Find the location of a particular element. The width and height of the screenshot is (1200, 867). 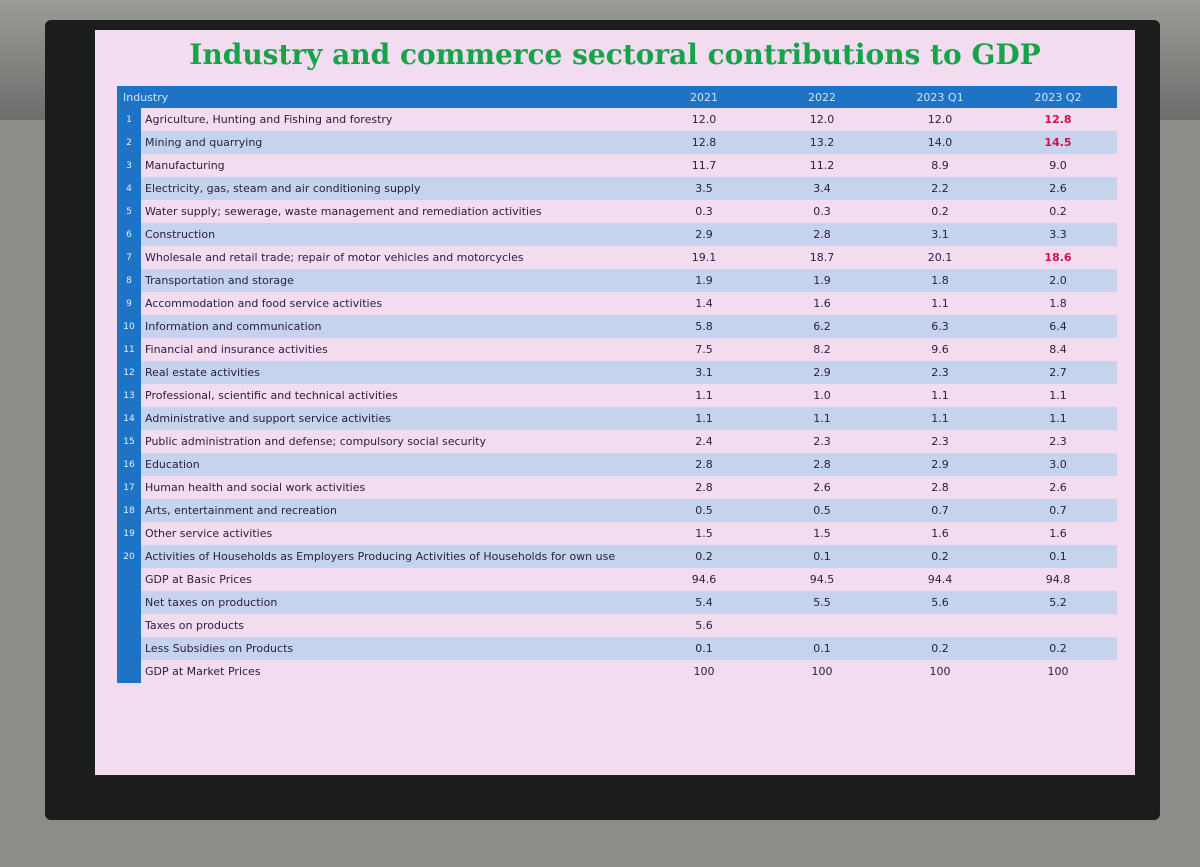

value-cell: 2.6 is located at coordinates (1058, 188).